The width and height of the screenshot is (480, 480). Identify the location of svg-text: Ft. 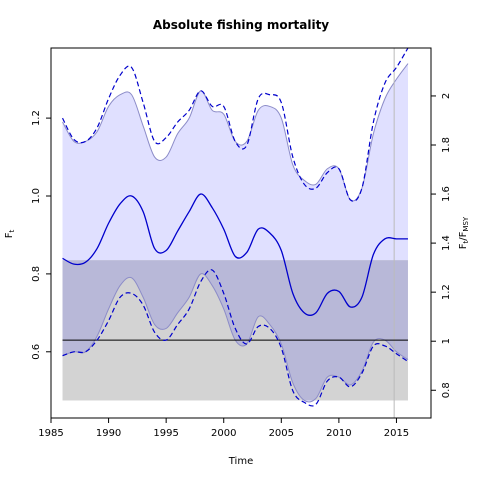
(10, 233).